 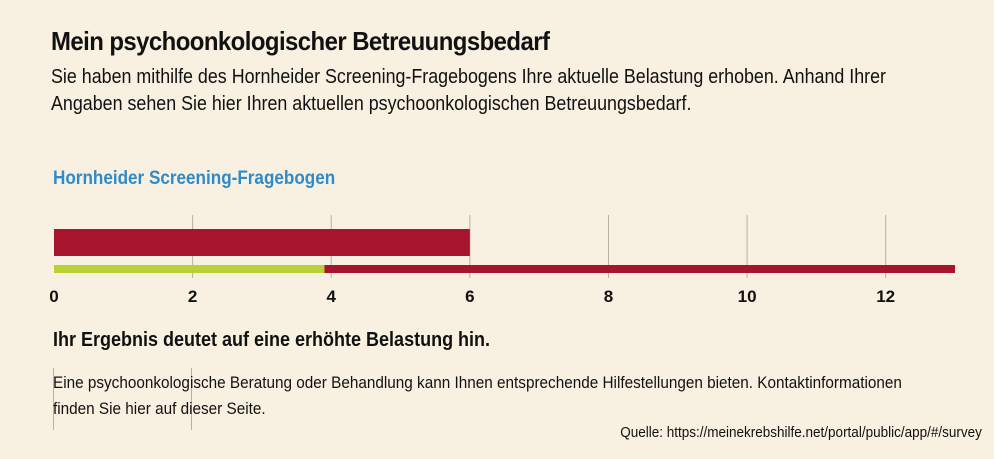 I want to click on tick-label: 4, so click(x=331, y=296).